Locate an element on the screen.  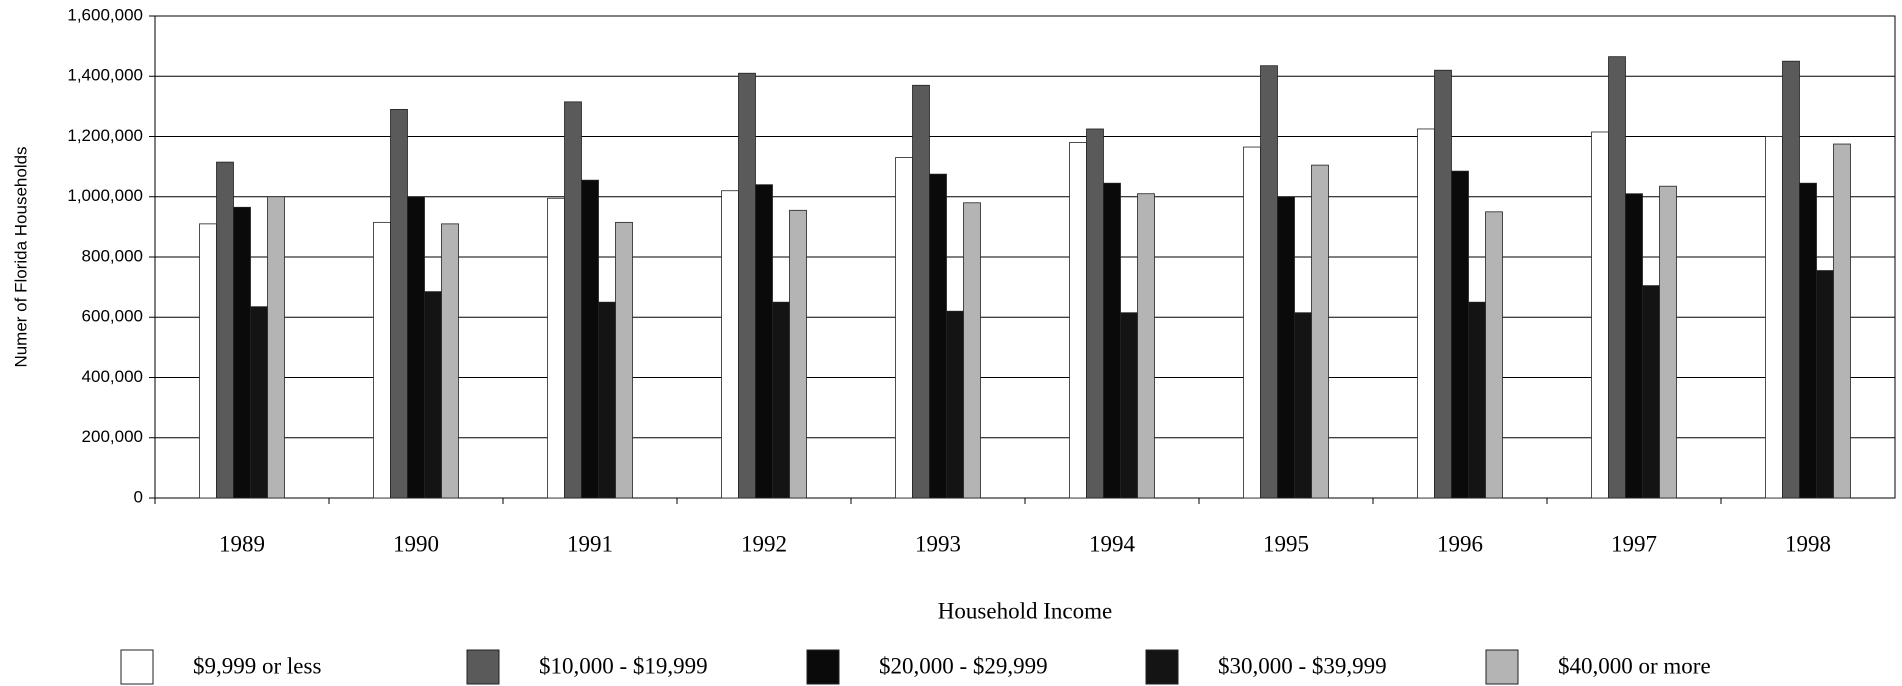
x-axis-title: Household Income is located at coordinates (1025, 610).